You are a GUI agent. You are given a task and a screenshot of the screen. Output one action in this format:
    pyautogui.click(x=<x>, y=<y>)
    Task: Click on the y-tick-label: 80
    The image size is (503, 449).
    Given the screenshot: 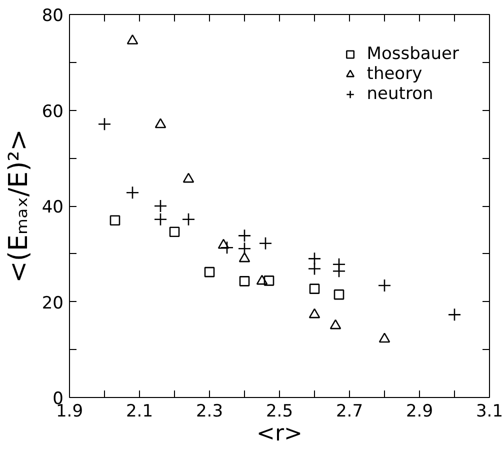 What is the action you would take?
    pyautogui.click(x=53, y=16)
    